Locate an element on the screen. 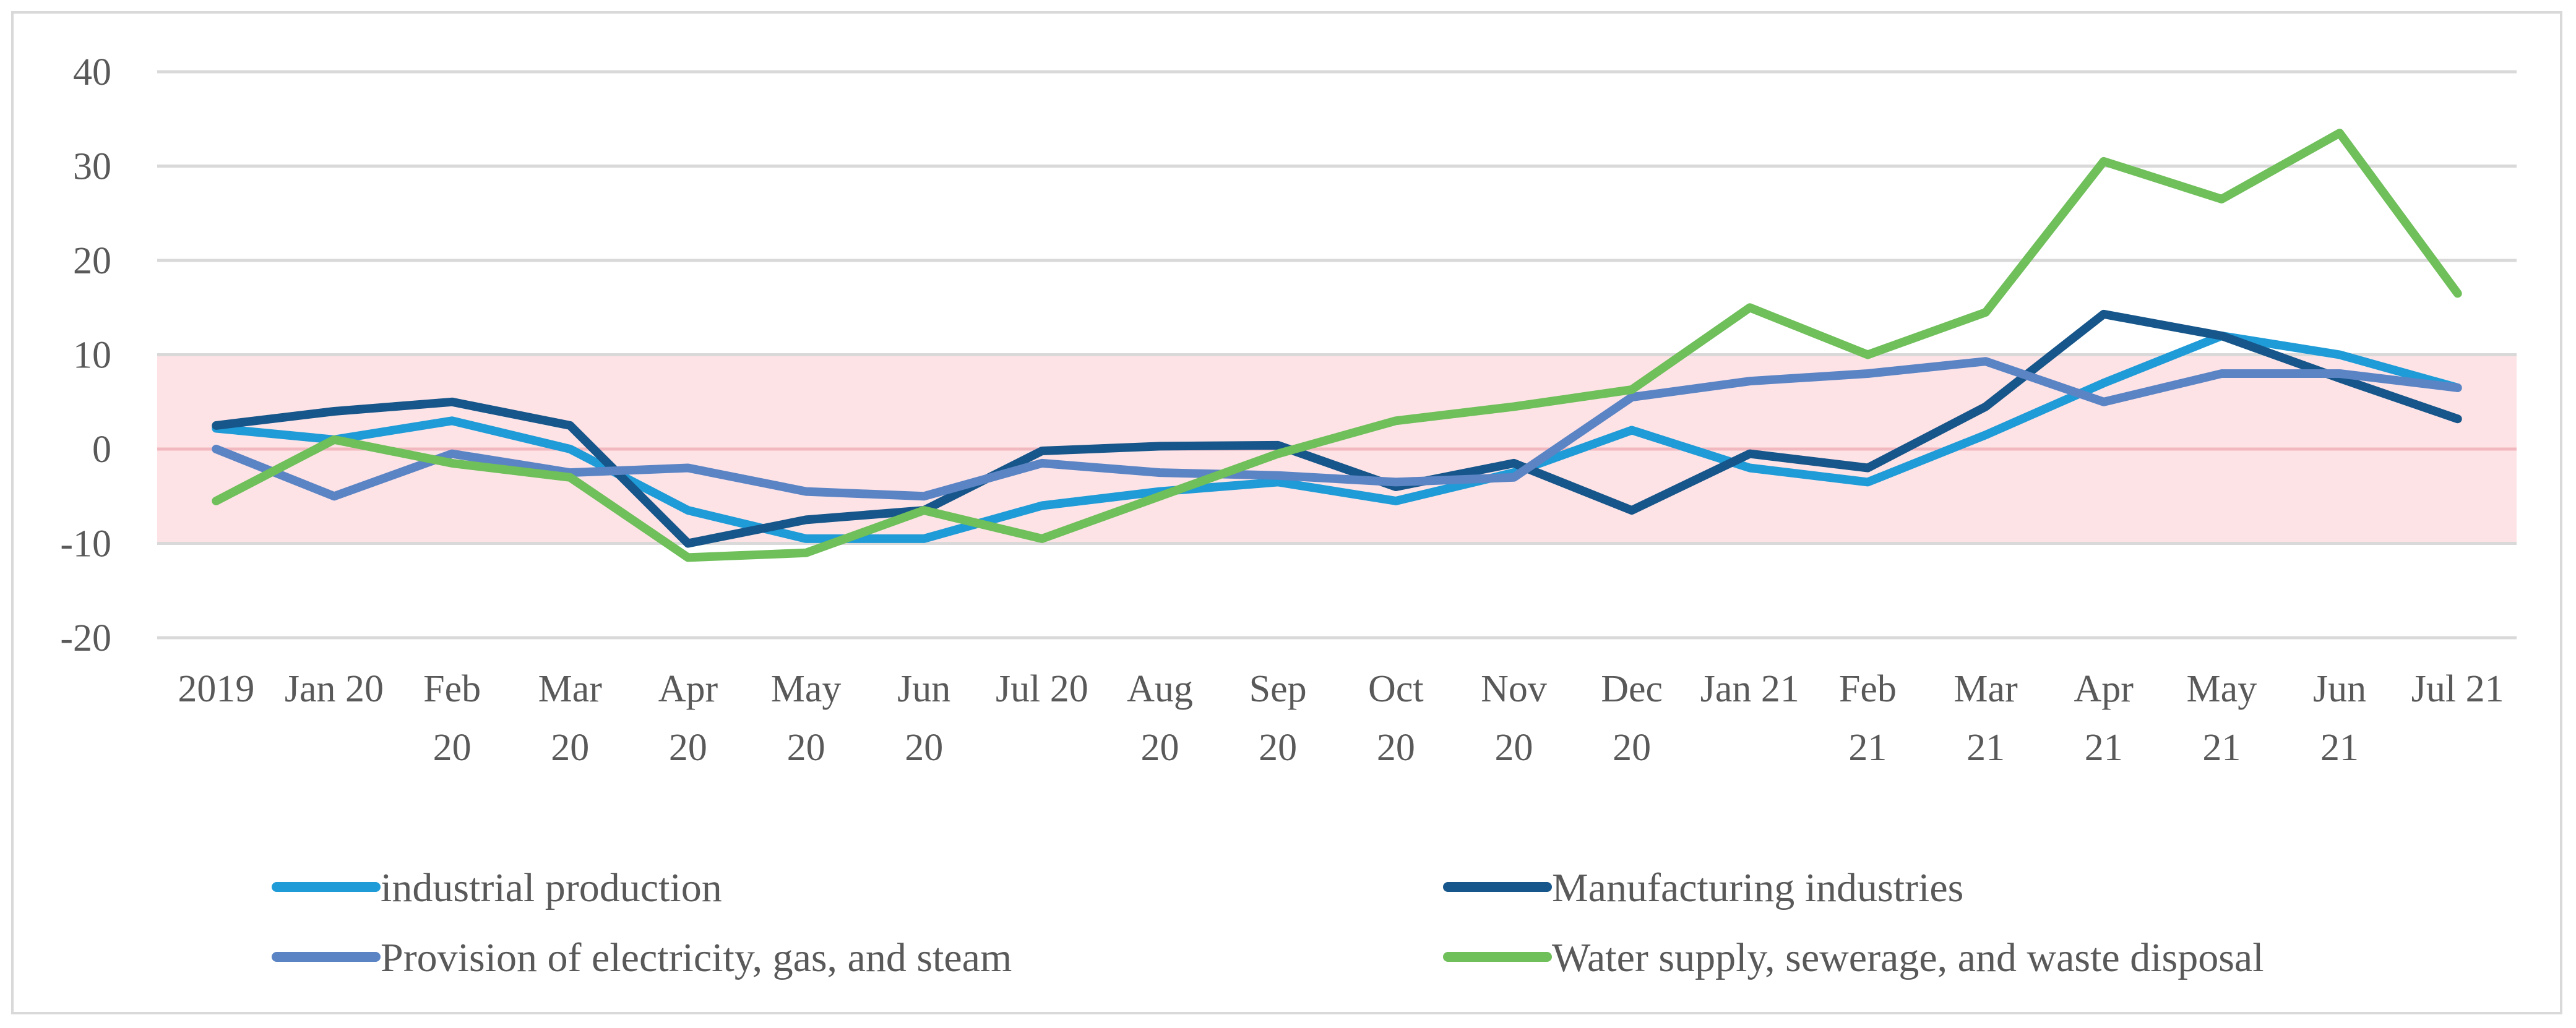 The image size is (2576, 1028). y-tick-label: 30 is located at coordinates (92, 167).